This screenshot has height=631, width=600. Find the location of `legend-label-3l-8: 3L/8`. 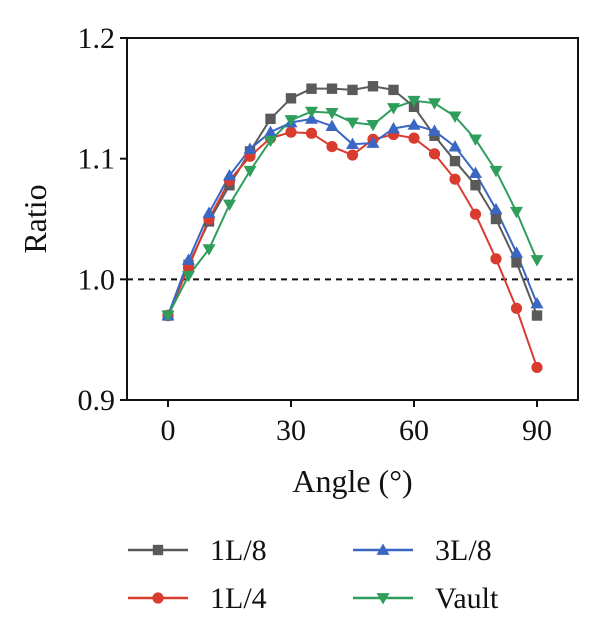

legend-label-3l-8: 3L/8 is located at coordinates (463, 550).